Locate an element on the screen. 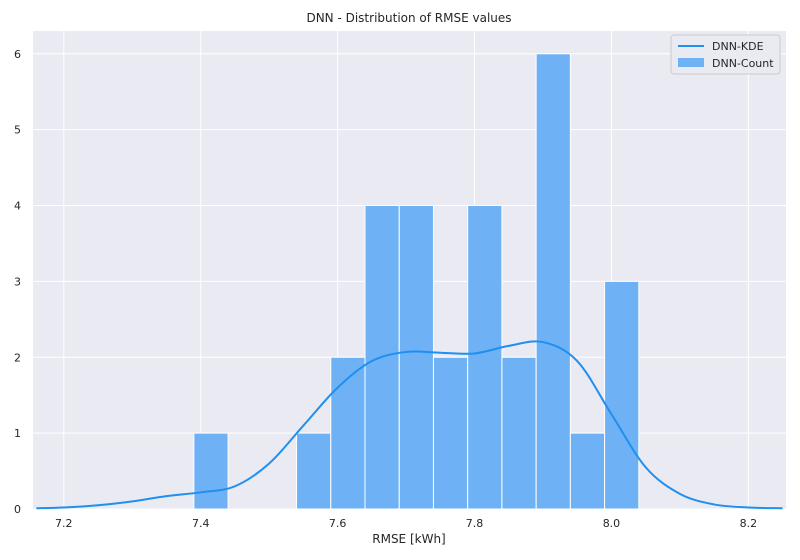 The image size is (800, 560). y-tick-label: 5 is located at coordinates (17, 130).